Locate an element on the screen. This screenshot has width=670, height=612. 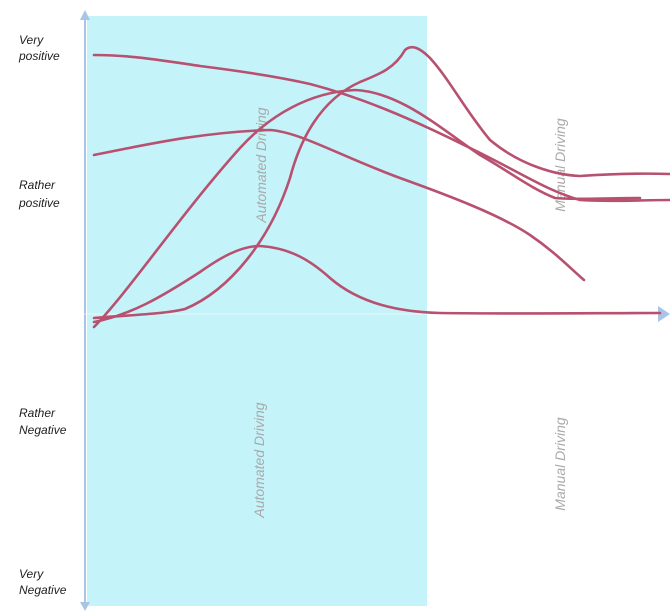
label-rather-negative-line1: Rather is located at coordinates (37, 413).